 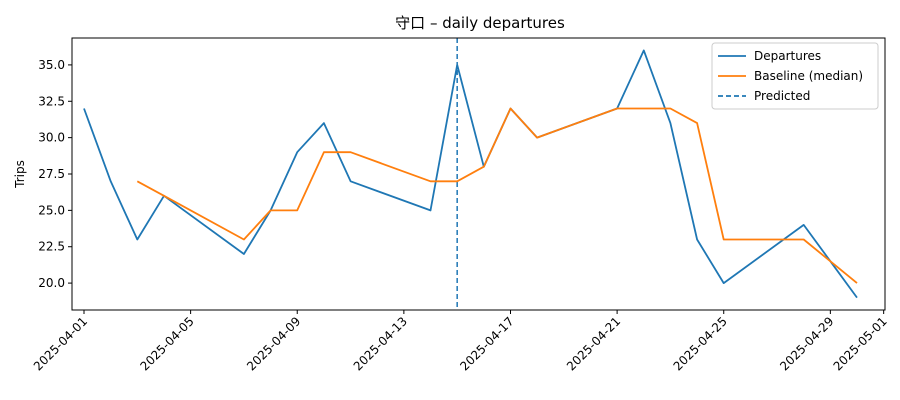 I want to click on legend-box, so click(x=795, y=76).